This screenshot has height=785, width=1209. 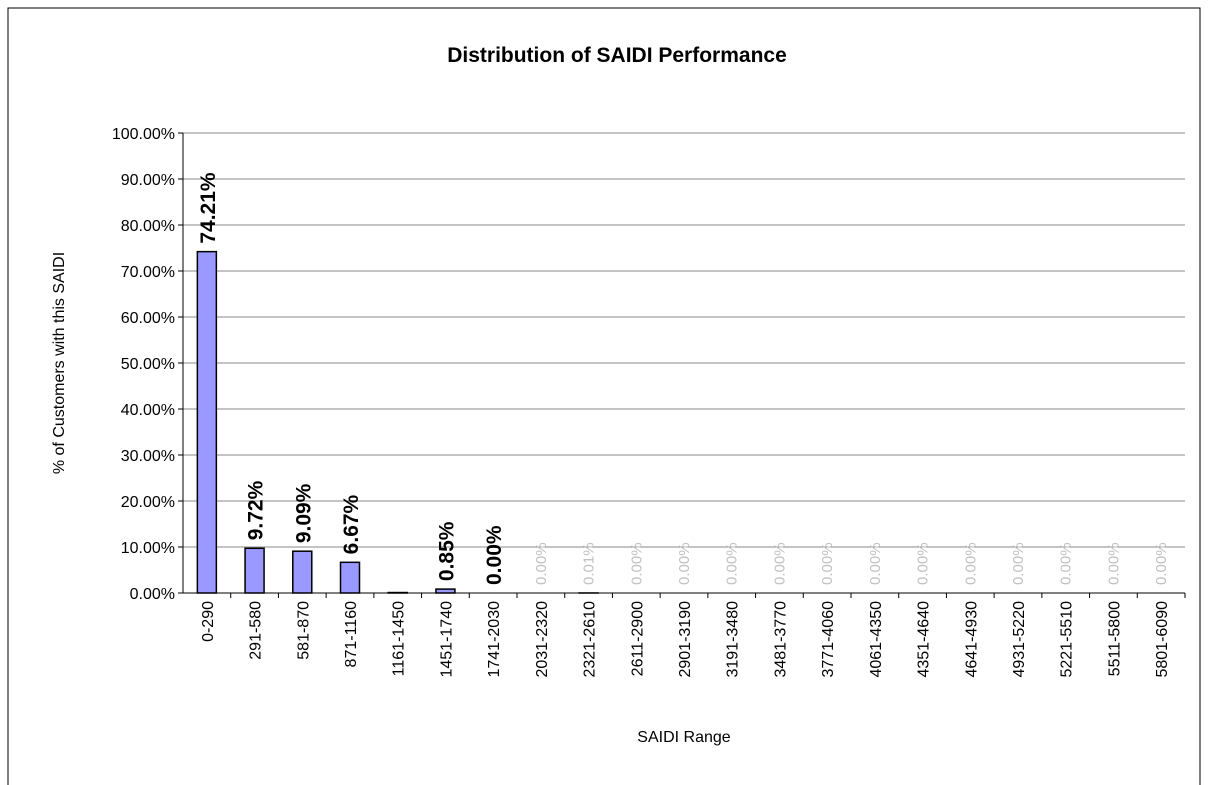 What do you see at coordinates (148, 548) in the screenshot?
I see `y-tick-label: 10.00%` at bounding box center [148, 548].